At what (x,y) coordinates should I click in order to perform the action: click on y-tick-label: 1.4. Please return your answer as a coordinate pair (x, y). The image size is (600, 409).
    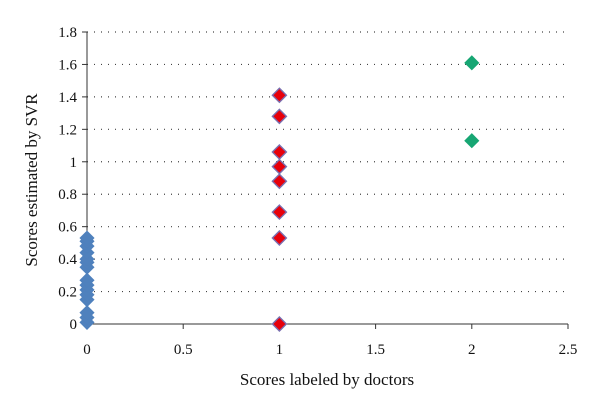
    Looking at the image, I should click on (67, 98).